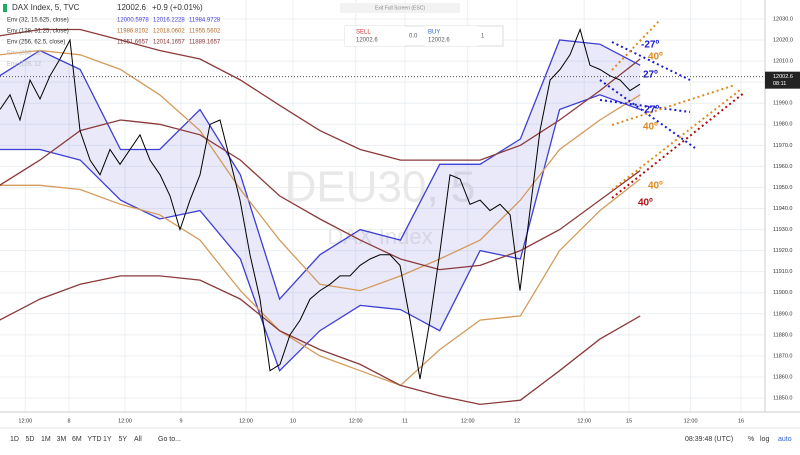 The height and width of the screenshot is (455, 800). I want to click on y-tick-label: 11940.0, so click(782, 209).